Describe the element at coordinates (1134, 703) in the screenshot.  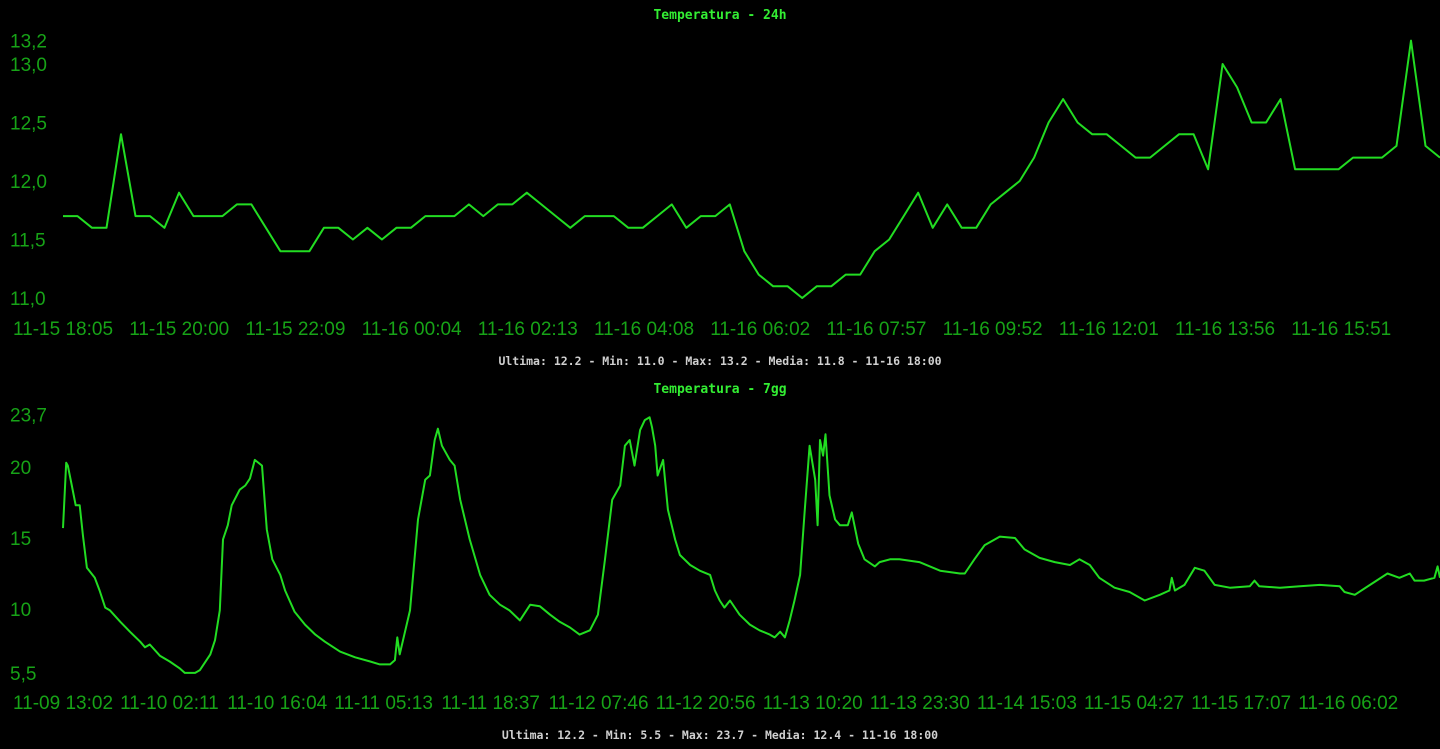
I see `x-tick-label: 11-15 04:27` at that location.